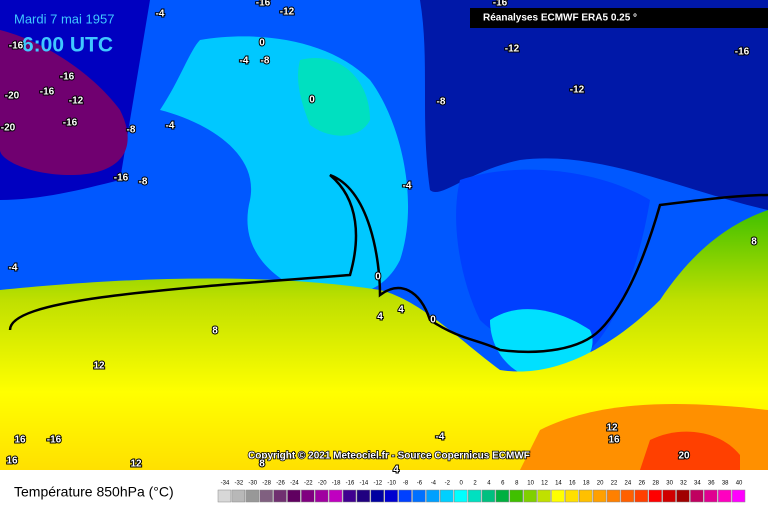 The width and height of the screenshot is (768, 512). What do you see at coordinates (655, 484) in the screenshot?
I see `scale-label: 28` at bounding box center [655, 484].